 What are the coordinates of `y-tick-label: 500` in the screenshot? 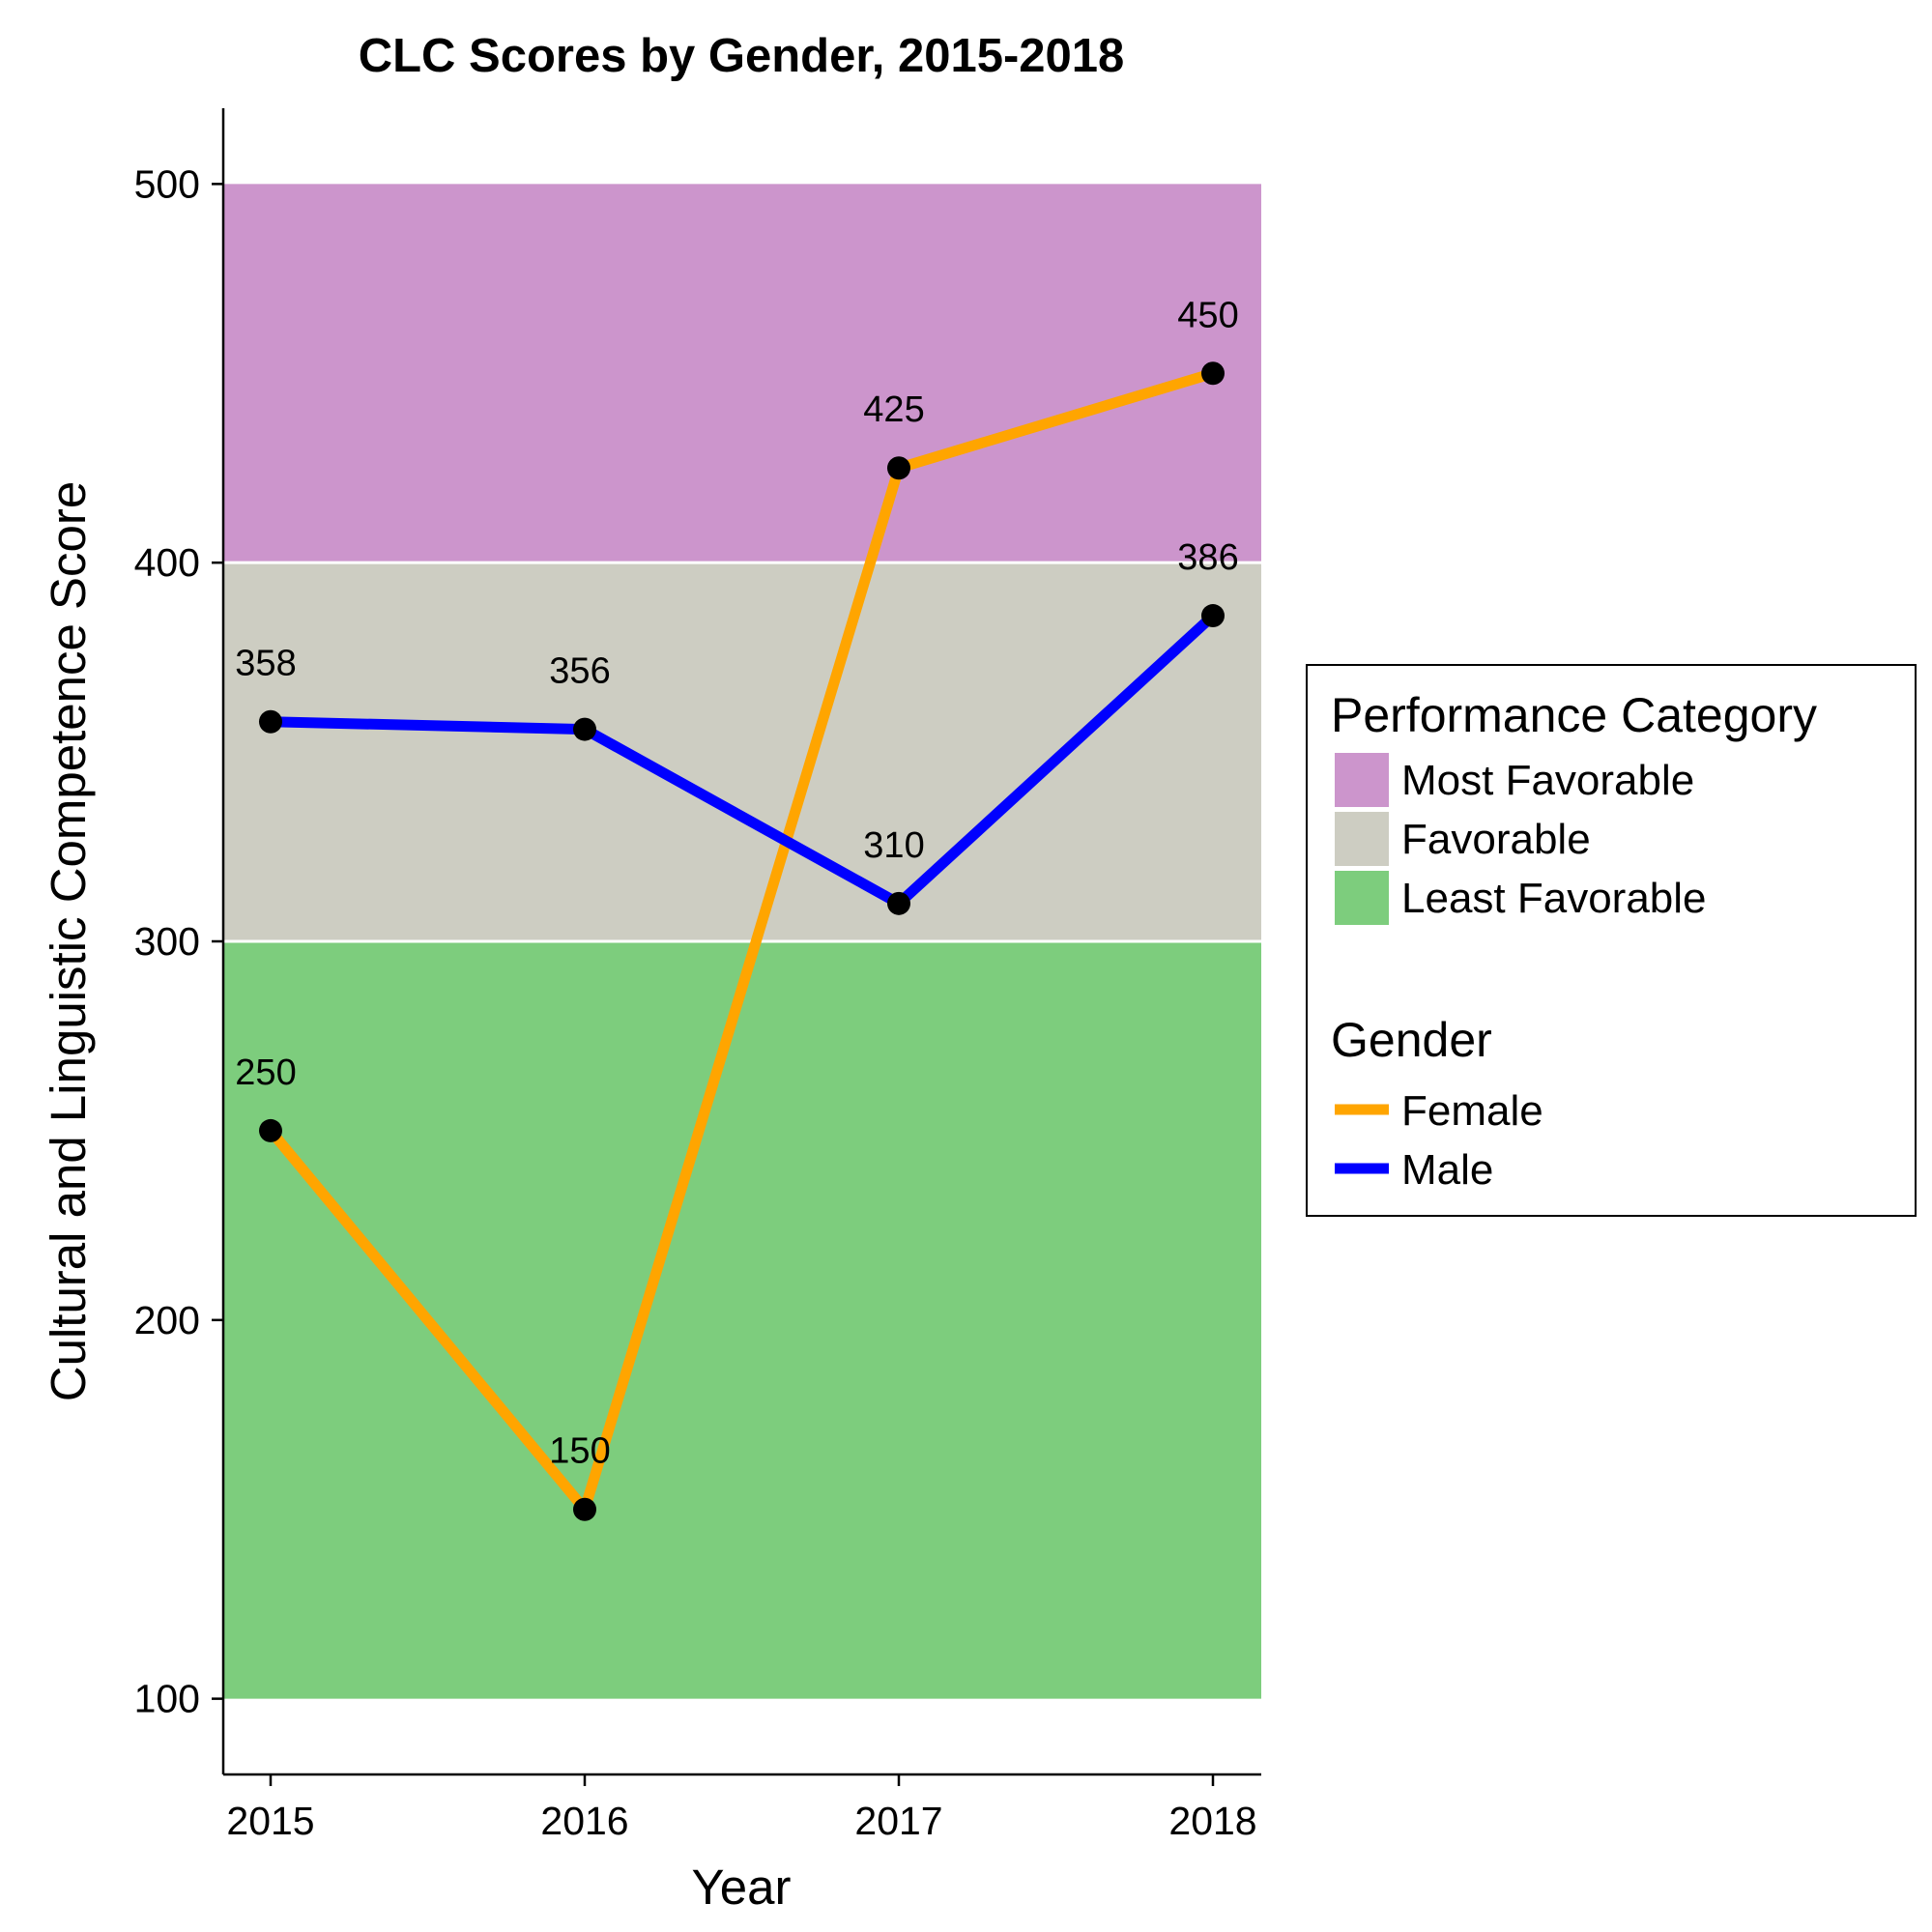 It's located at (167, 183).